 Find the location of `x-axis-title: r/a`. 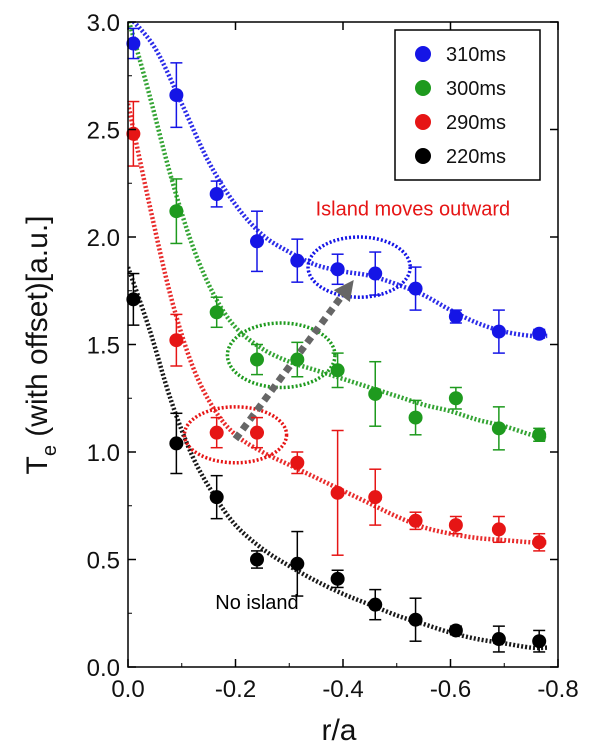

x-axis-title: r/a is located at coordinates (338, 730).